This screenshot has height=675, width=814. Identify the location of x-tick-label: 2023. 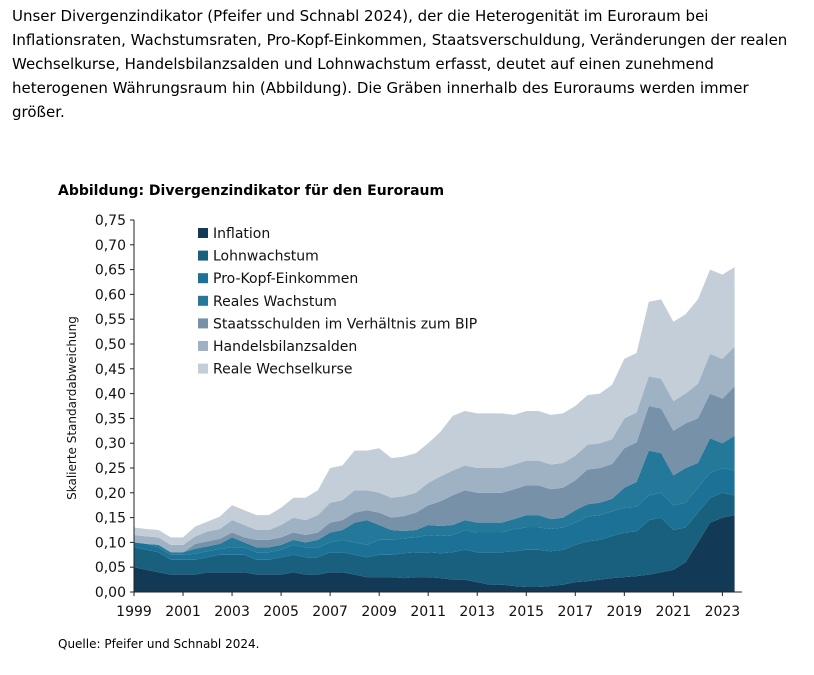
(723, 612).